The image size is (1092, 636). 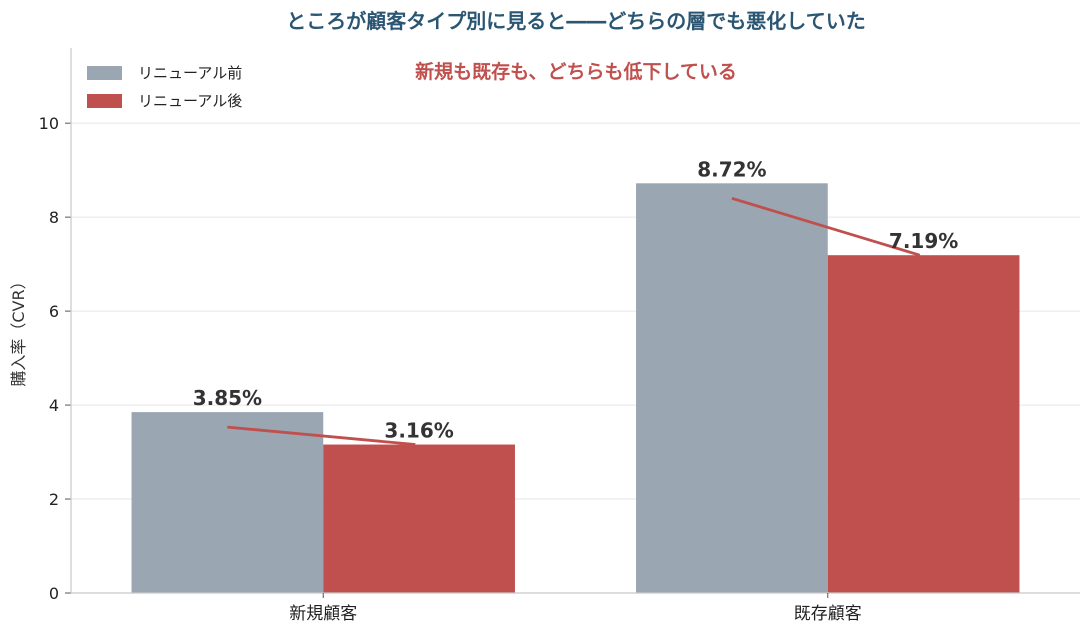 I want to click on data-label: 3.85%, so click(x=227, y=398).